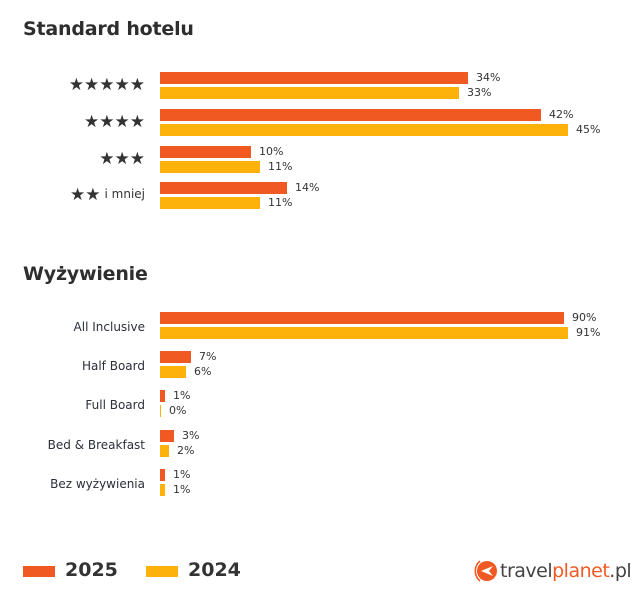 The width and height of the screenshot is (640, 601). I want to click on legend-swatch-2024, so click(162, 571).